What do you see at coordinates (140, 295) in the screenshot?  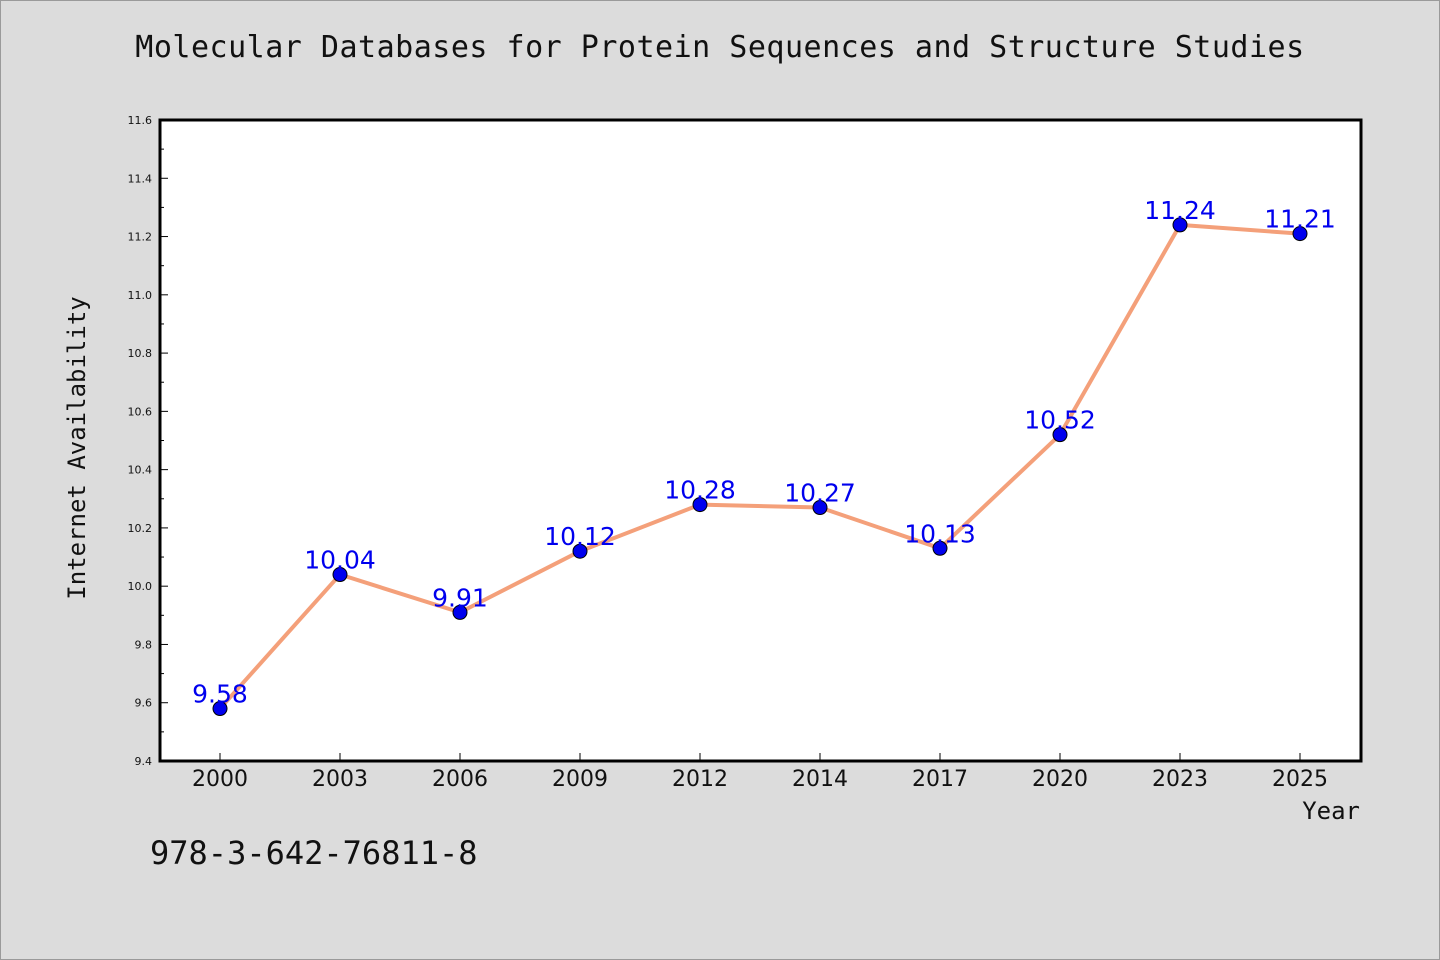 I see `y-tick-label: 11.0` at bounding box center [140, 295].